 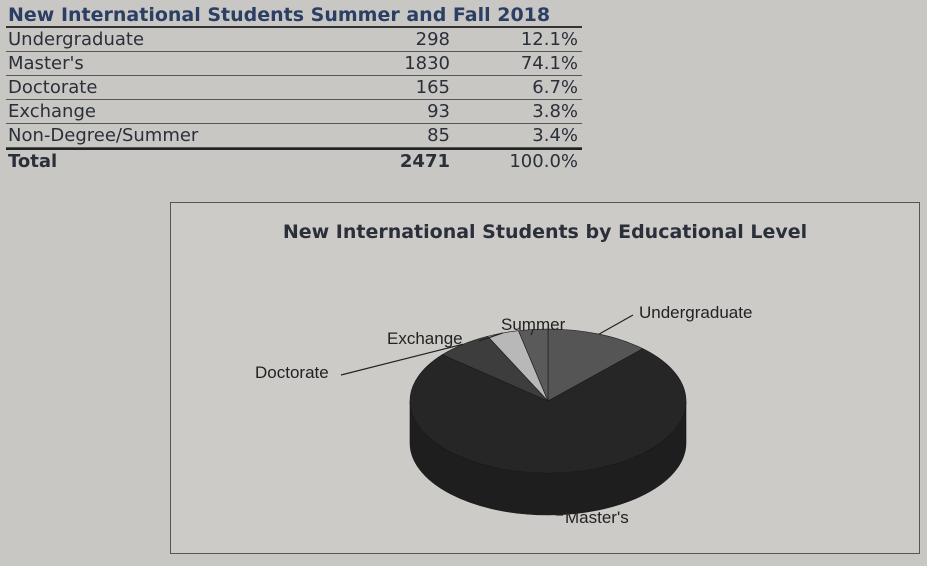 What do you see at coordinates (294, 40) in the screenshot?
I see `table-row: Undergraduate 298 12.1%` at bounding box center [294, 40].